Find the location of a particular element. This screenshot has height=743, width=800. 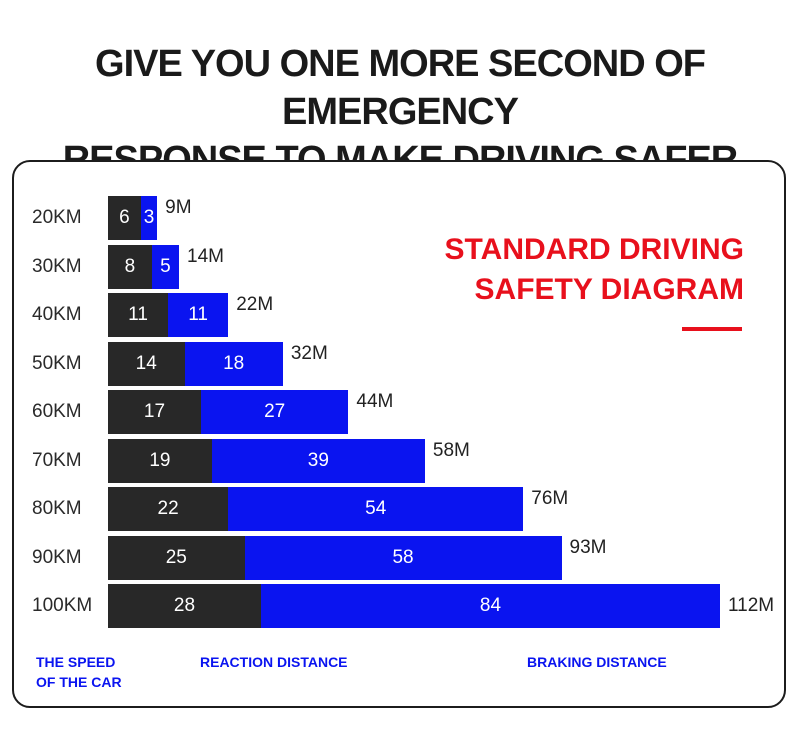

reaction-bar: 22 is located at coordinates (168, 509).